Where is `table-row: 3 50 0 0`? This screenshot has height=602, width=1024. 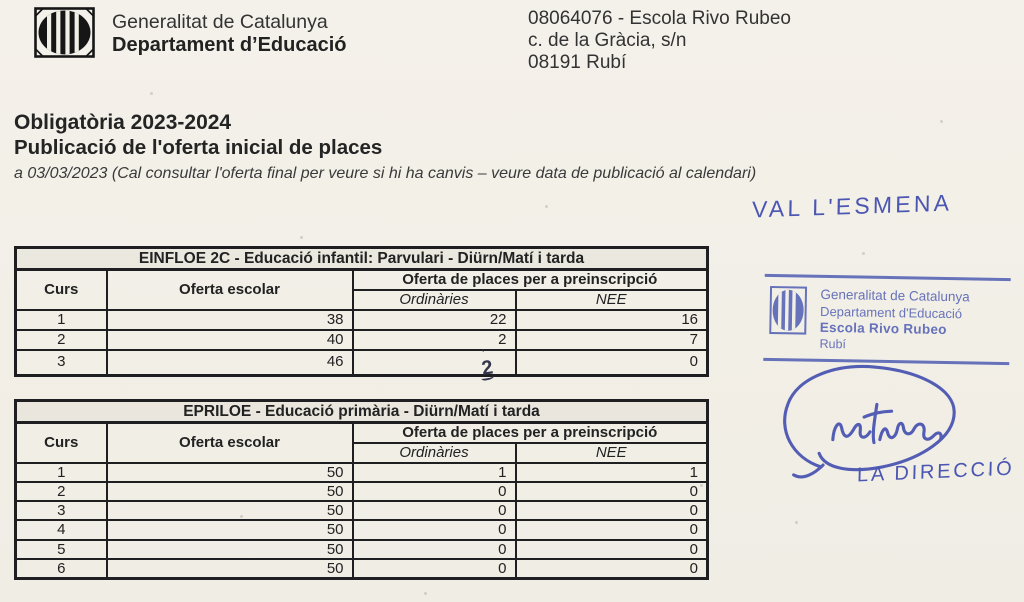 table-row: 3 50 0 0 is located at coordinates (361, 510).